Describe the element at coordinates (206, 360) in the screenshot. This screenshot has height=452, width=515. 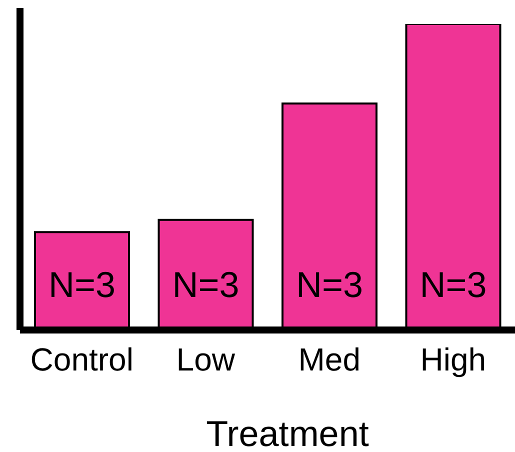
I see `x-tick-label: Low` at that location.